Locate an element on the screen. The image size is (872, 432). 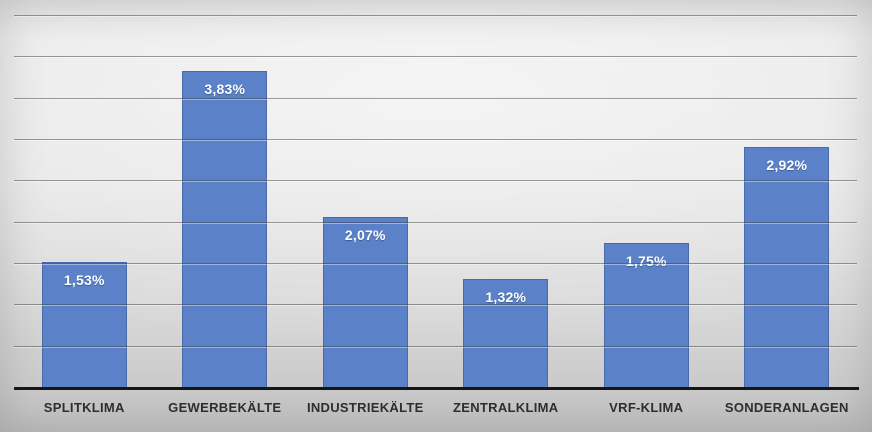
category-label-zentralklima: ZENTRALKLIMA is located at coordinates (506, 407).